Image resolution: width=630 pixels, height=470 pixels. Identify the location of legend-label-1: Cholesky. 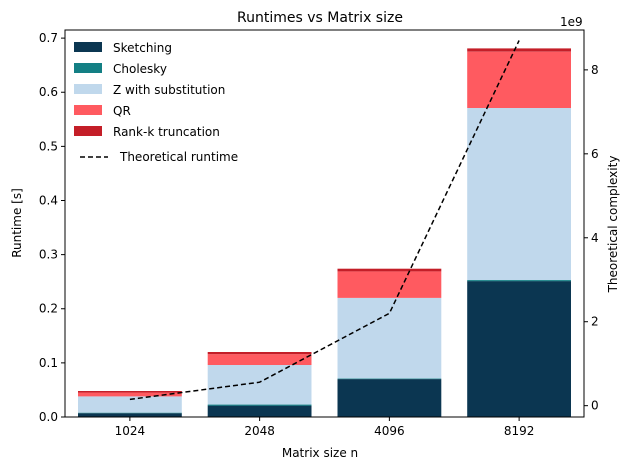
(140, 69).